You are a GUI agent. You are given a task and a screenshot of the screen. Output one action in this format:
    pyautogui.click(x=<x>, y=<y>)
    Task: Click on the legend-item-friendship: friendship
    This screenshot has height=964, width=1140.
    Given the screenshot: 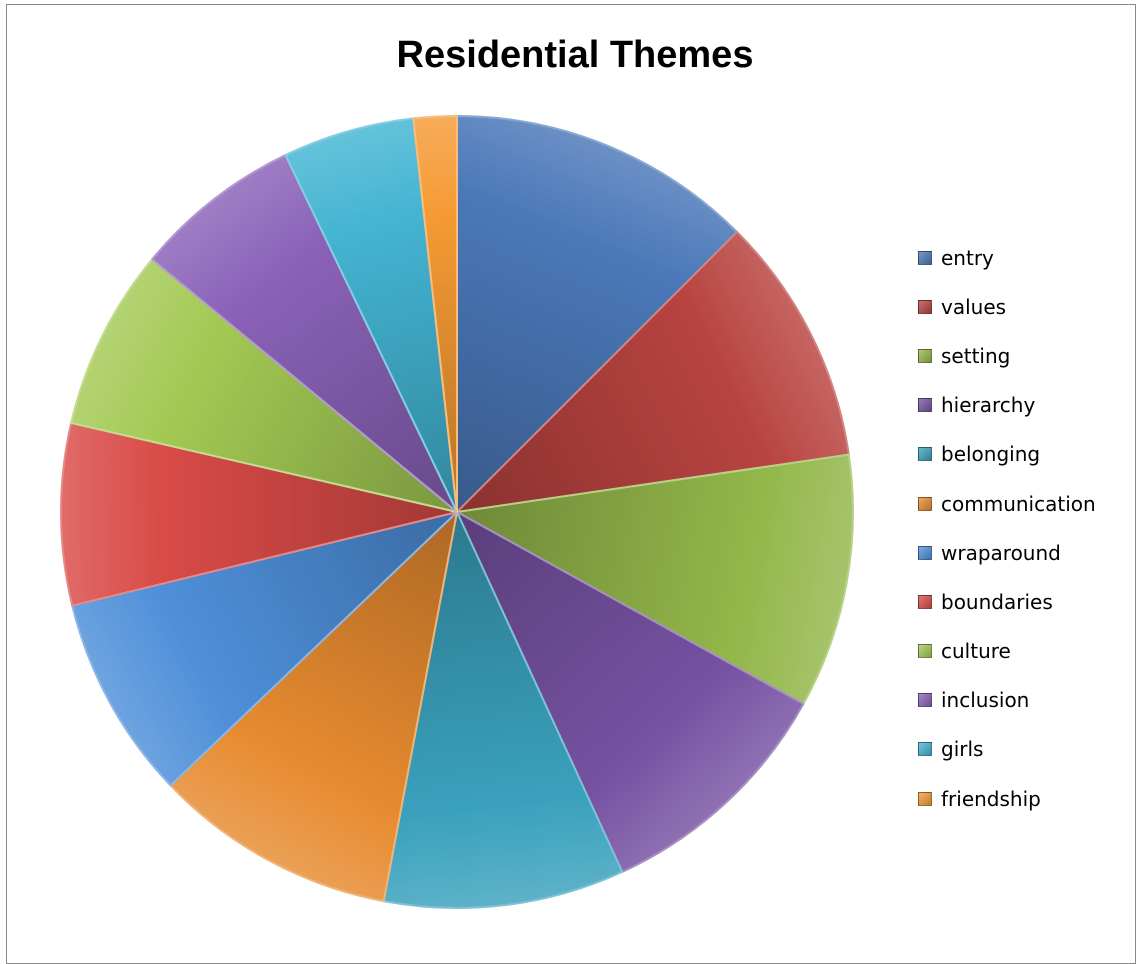 What is the action you would take?
    pyautogui.click(x=1007, y=798)
    